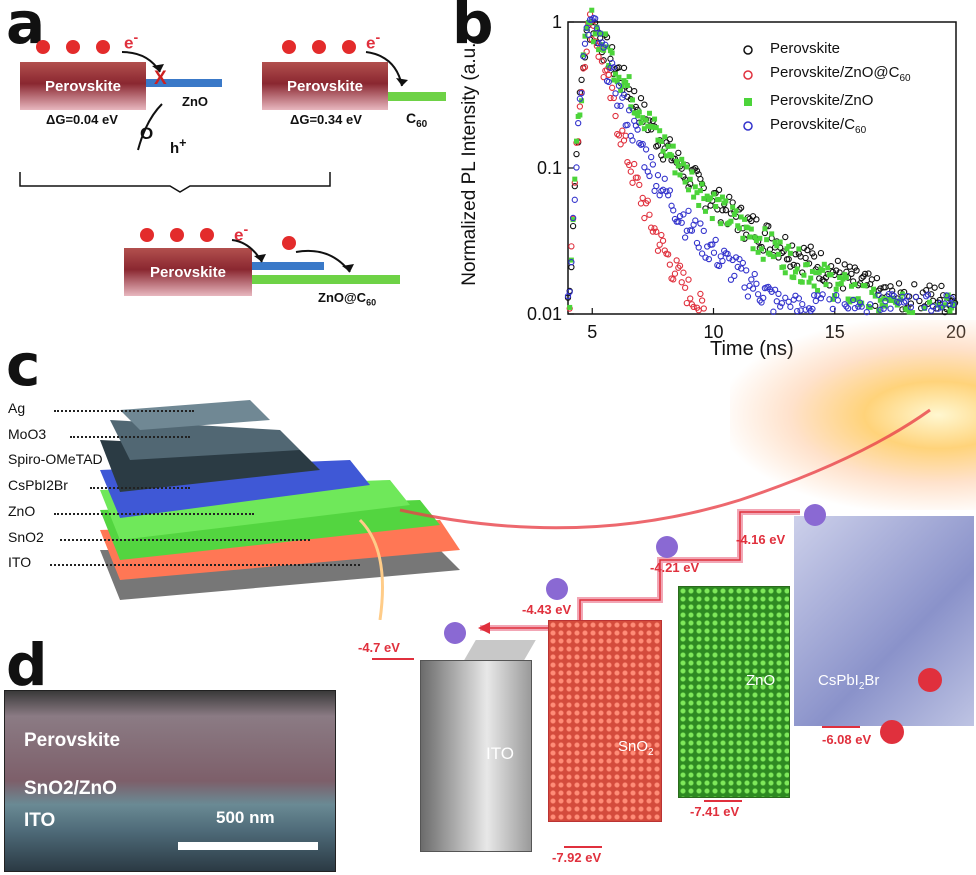  Describe the element at coordinates (140, 488) in the screenshot. I see `layer-leader` at that location.